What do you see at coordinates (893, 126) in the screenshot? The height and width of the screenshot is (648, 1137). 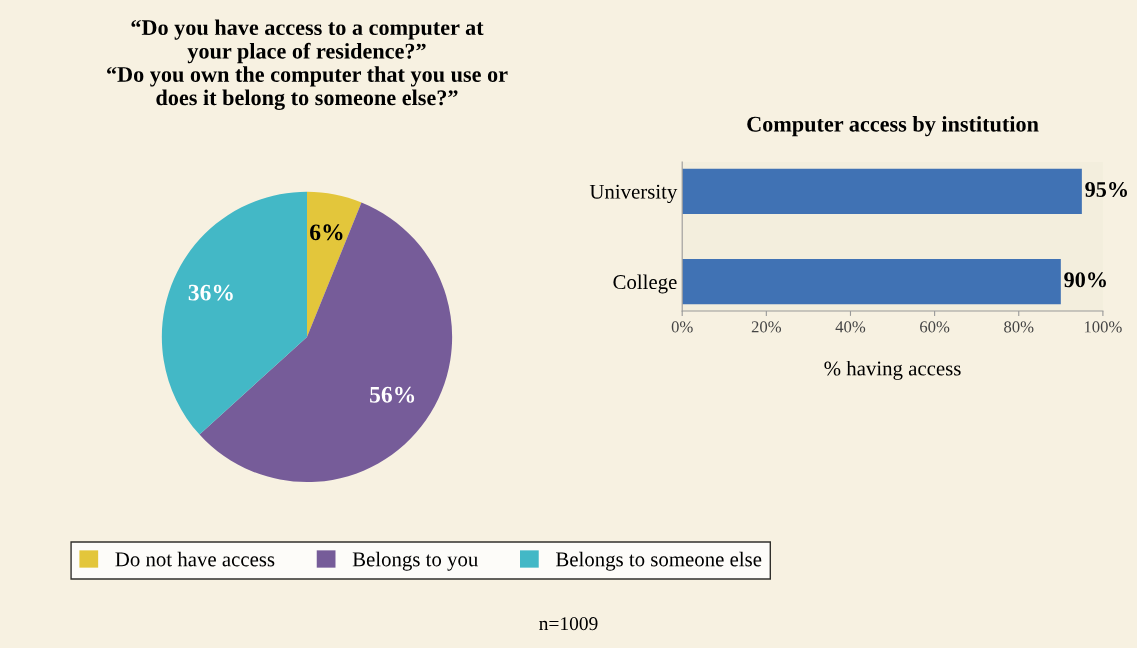 I see `chart-title: Computer access by institution` at bounding box center [893, 126].